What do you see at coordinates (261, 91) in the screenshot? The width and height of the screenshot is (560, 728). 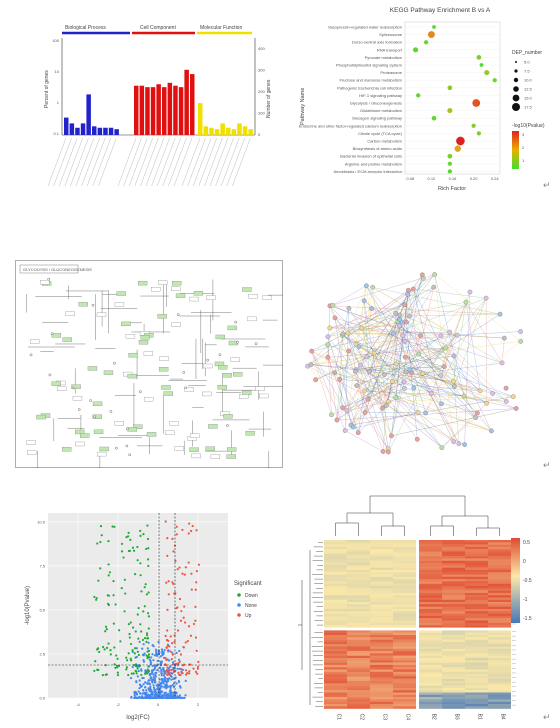 I see `go-y-right-tick: 200` at bounding box center [261, 91].